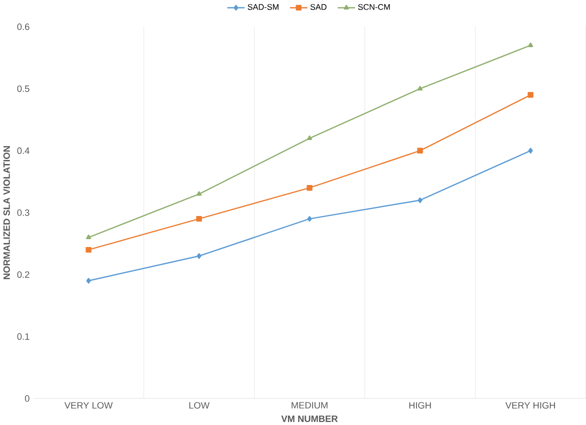 The width and height of the screenshot is (586, 425). What do you see at coordinates (420, 405) in the screenshot?
I see `x-tick-label: HIGH` at bounding box center [420, 405].